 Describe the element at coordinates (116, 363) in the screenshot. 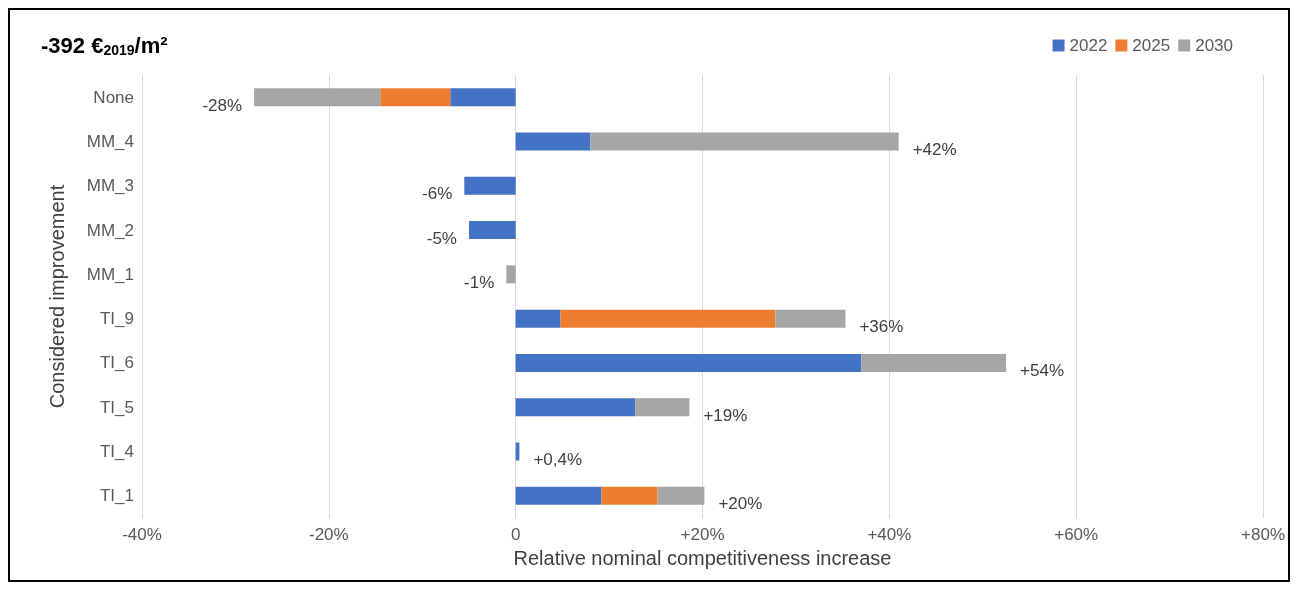

I see `y-tick-label: TI_6` at that location.